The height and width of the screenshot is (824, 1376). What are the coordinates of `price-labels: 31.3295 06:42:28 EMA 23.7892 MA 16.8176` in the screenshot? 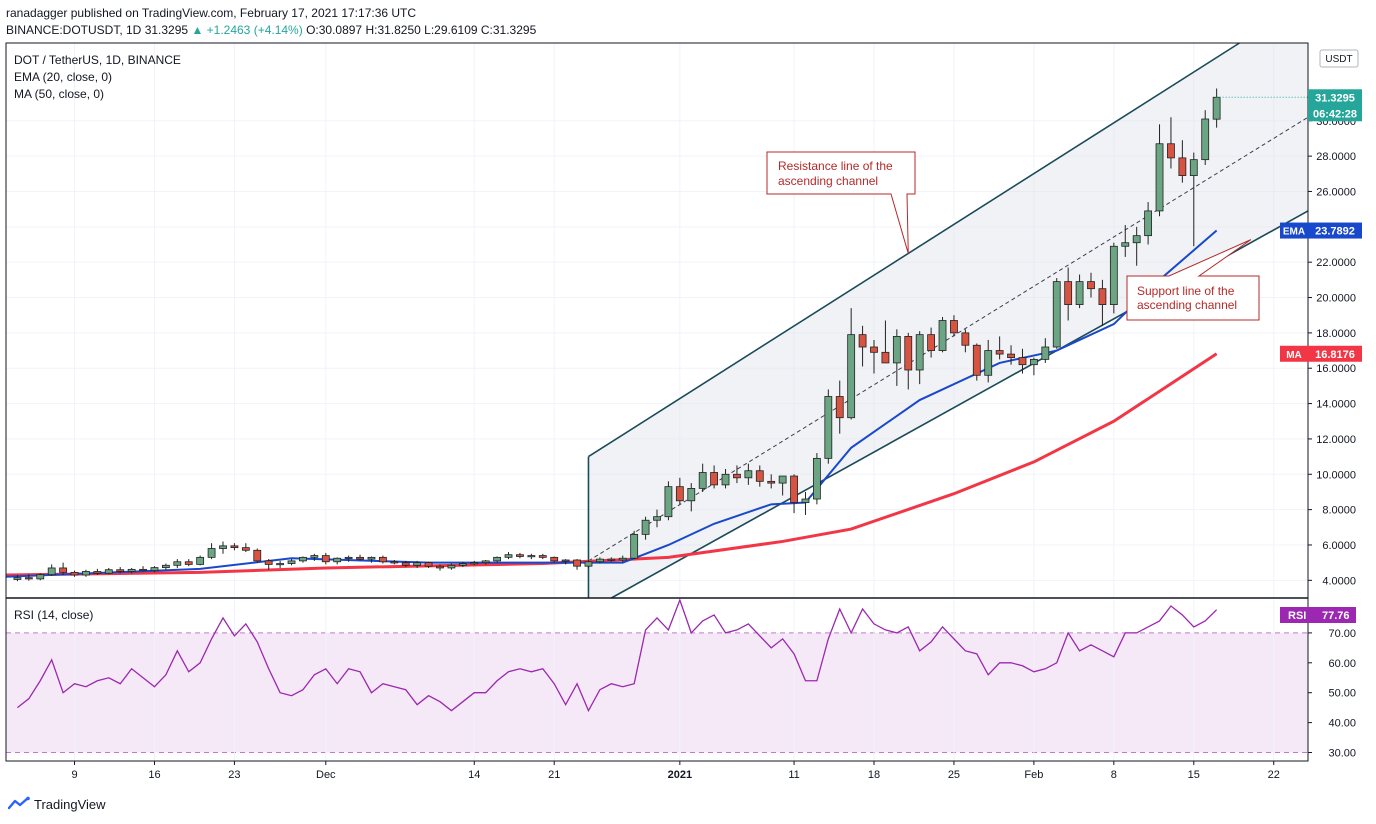 It's located at (1321, 225).